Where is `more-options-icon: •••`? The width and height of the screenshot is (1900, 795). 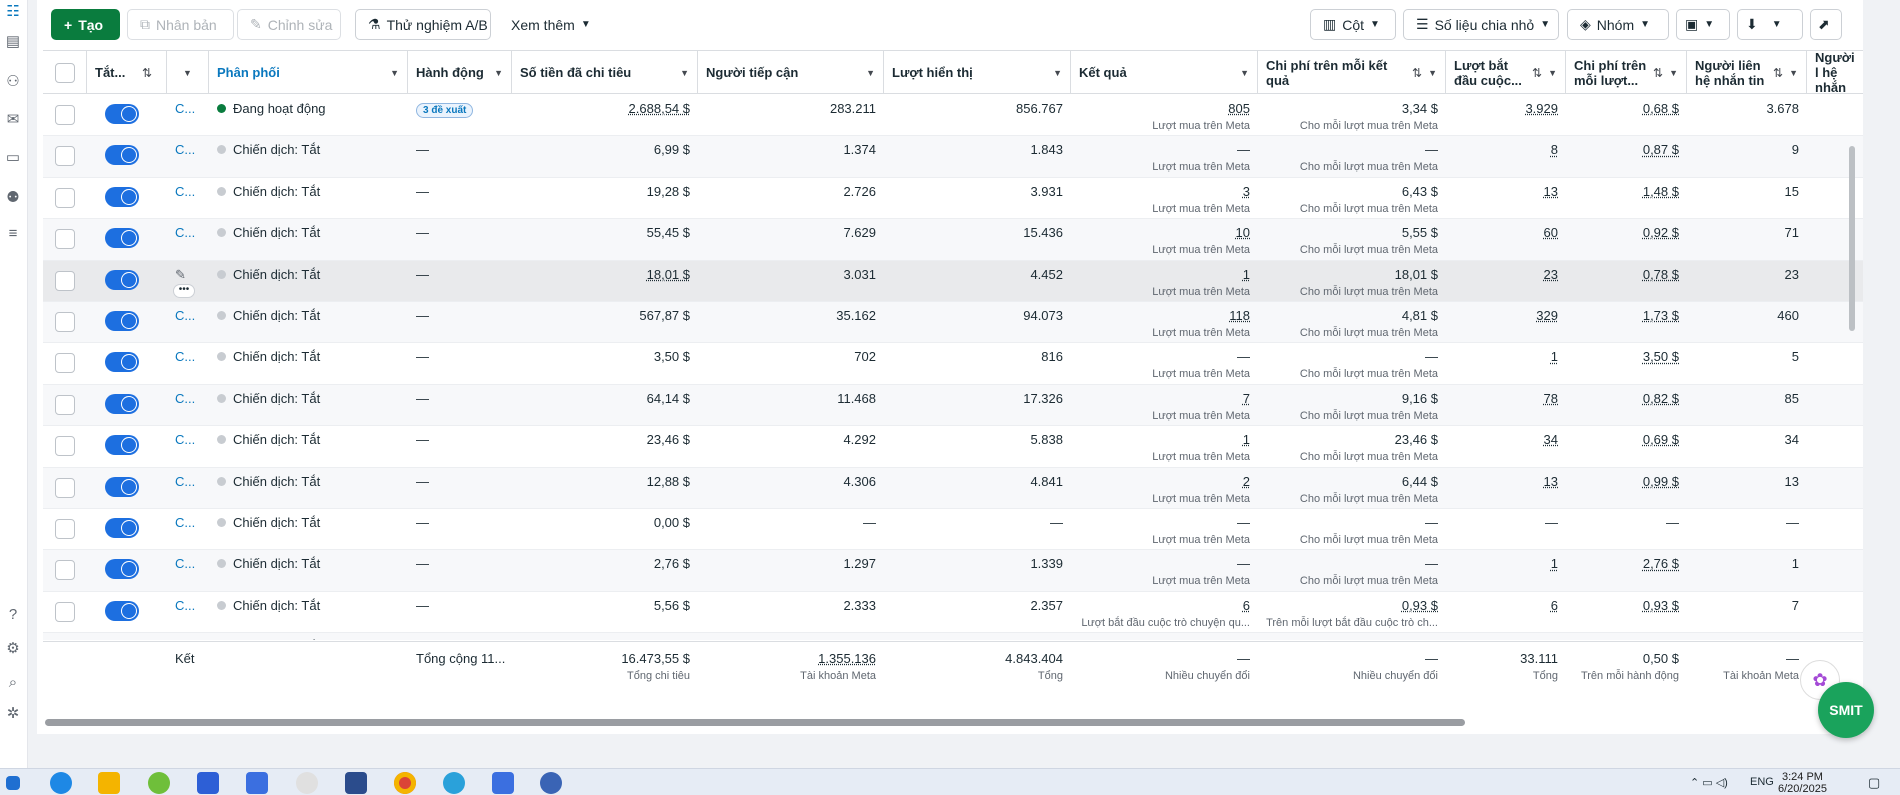 more-options-icon: ••• is located at coordinates (184, 290).